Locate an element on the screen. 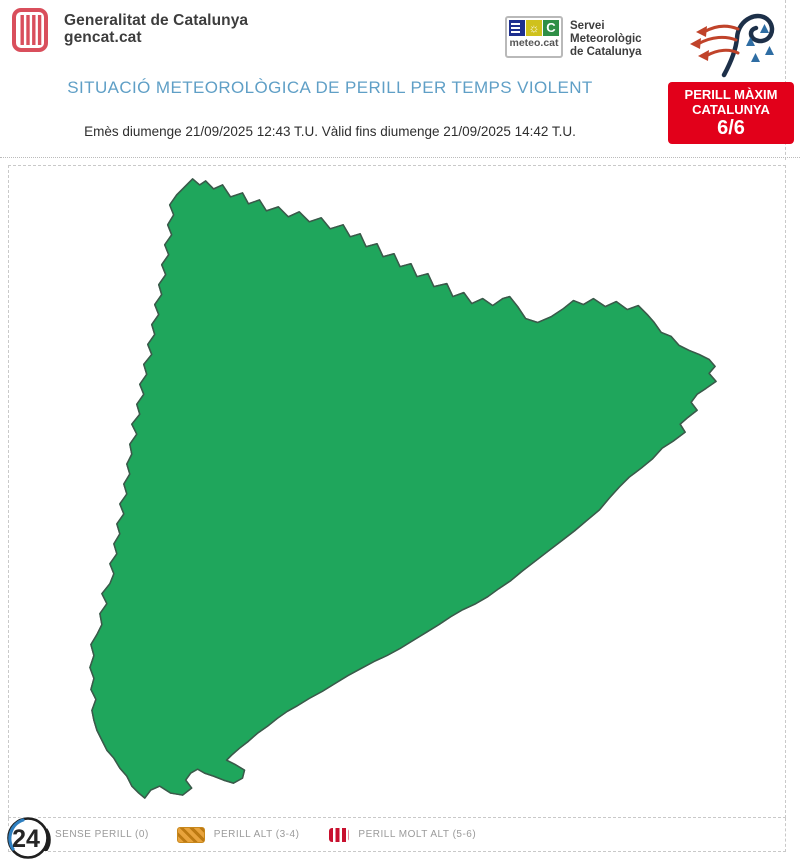 Image resolution: width=800 pixels, height=862 pixels. service-line-3: de Catalunya is located at coordinates (606, 52).